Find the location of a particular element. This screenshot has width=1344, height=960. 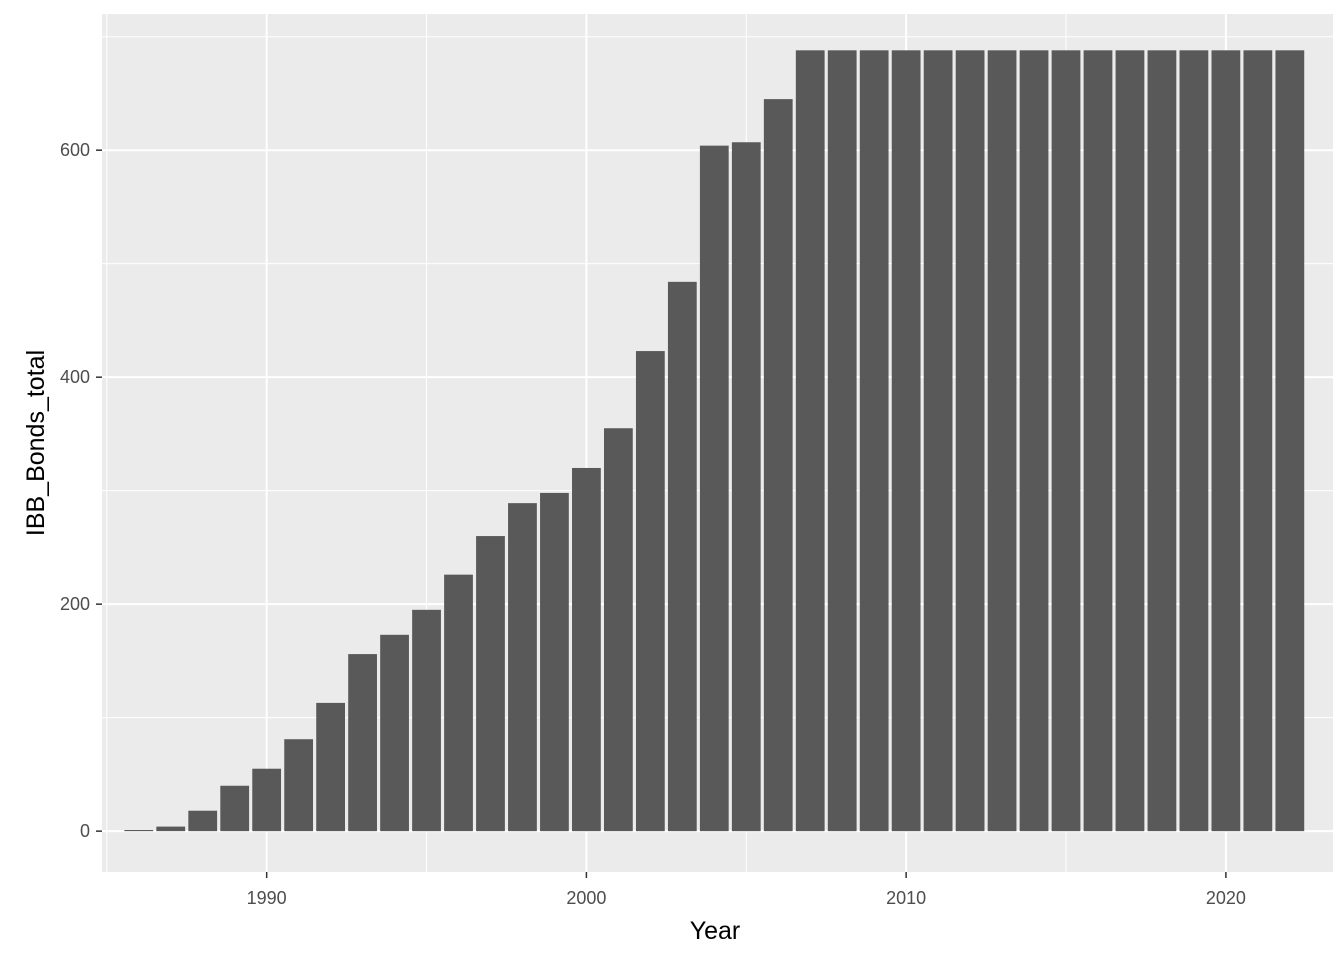

bar-1992 is located at coordinates (331, 767).